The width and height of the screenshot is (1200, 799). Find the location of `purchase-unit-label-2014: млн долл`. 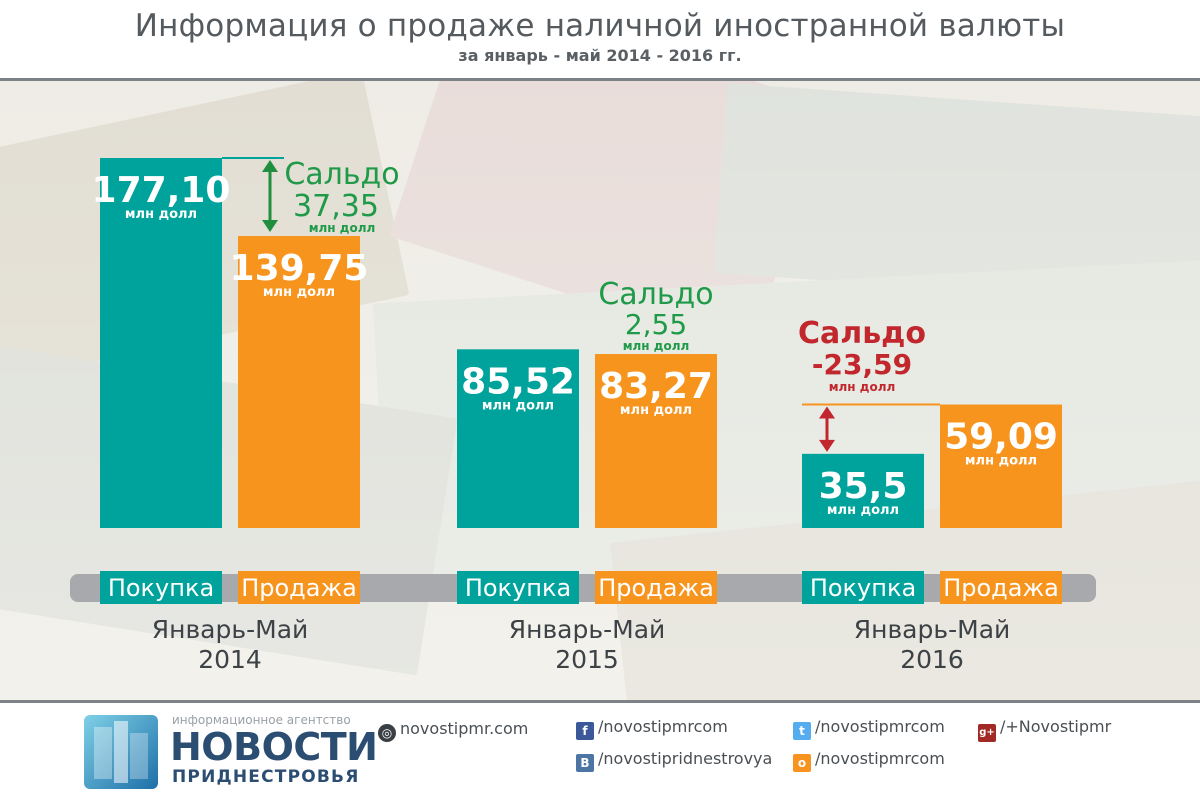

purchase-unit-label-2014: млн долл is located at coordinates (161, 214).